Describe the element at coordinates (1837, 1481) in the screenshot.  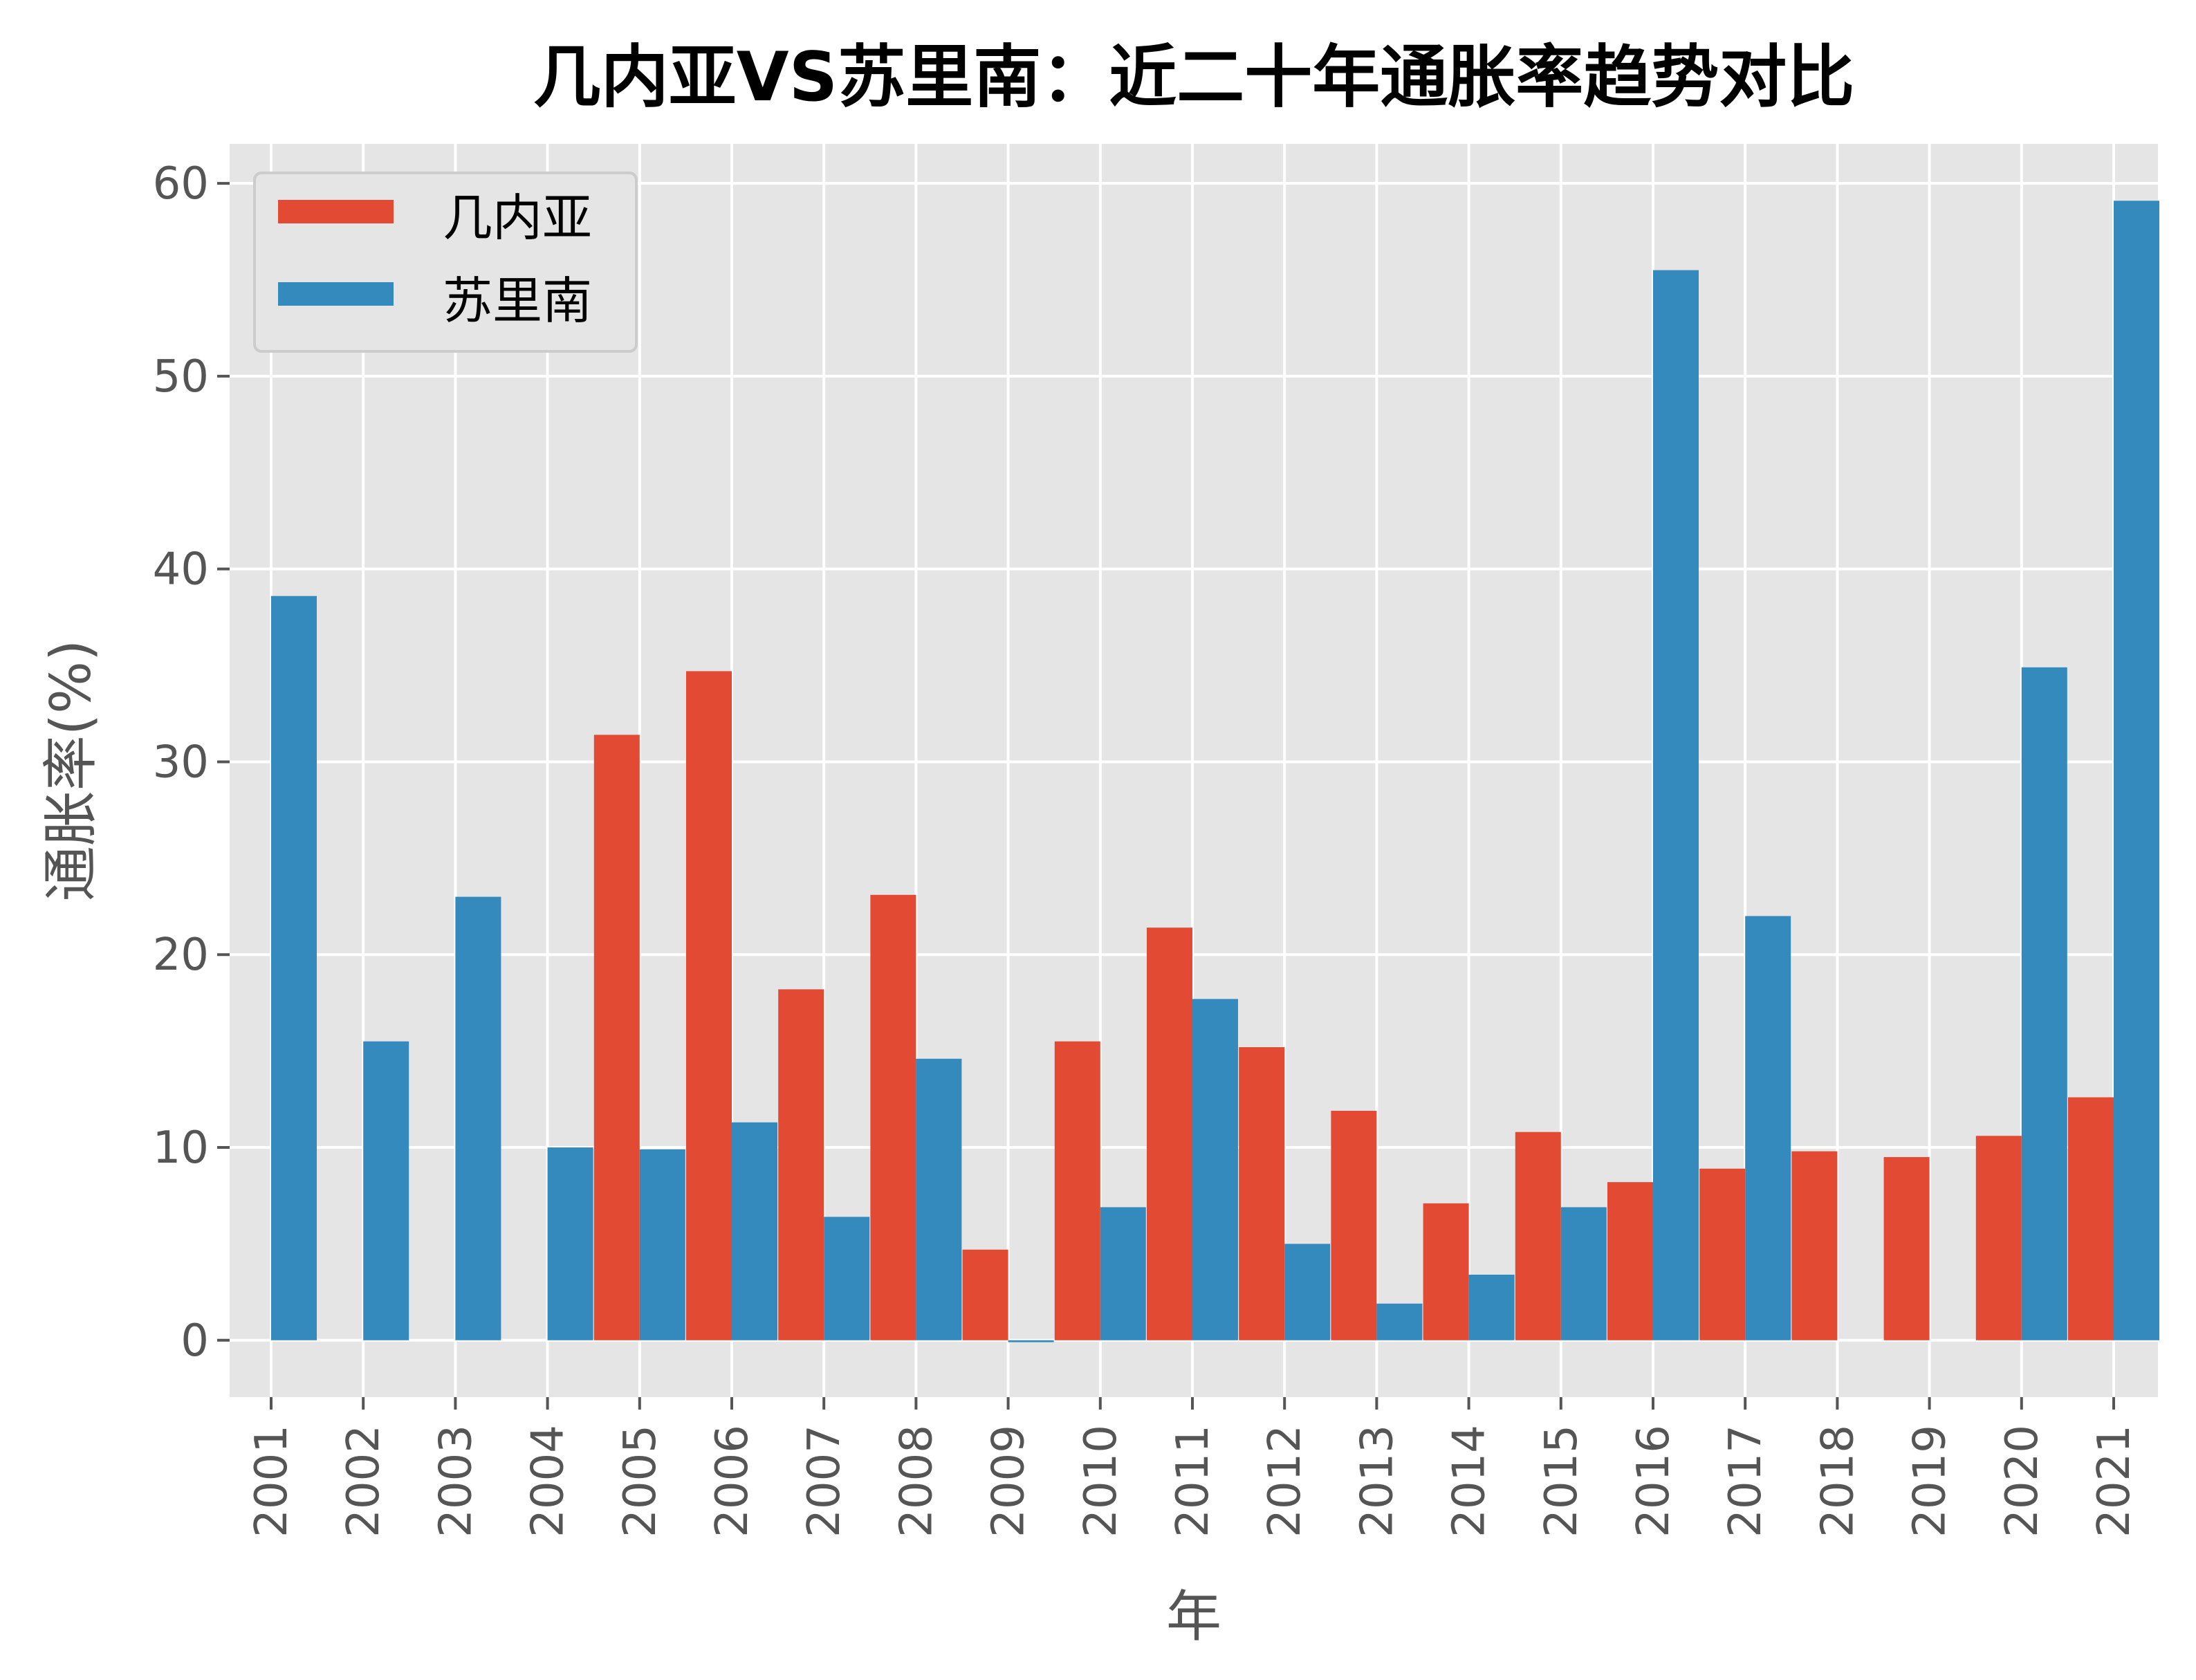
I see `x-tick-label: 2018` at that location.